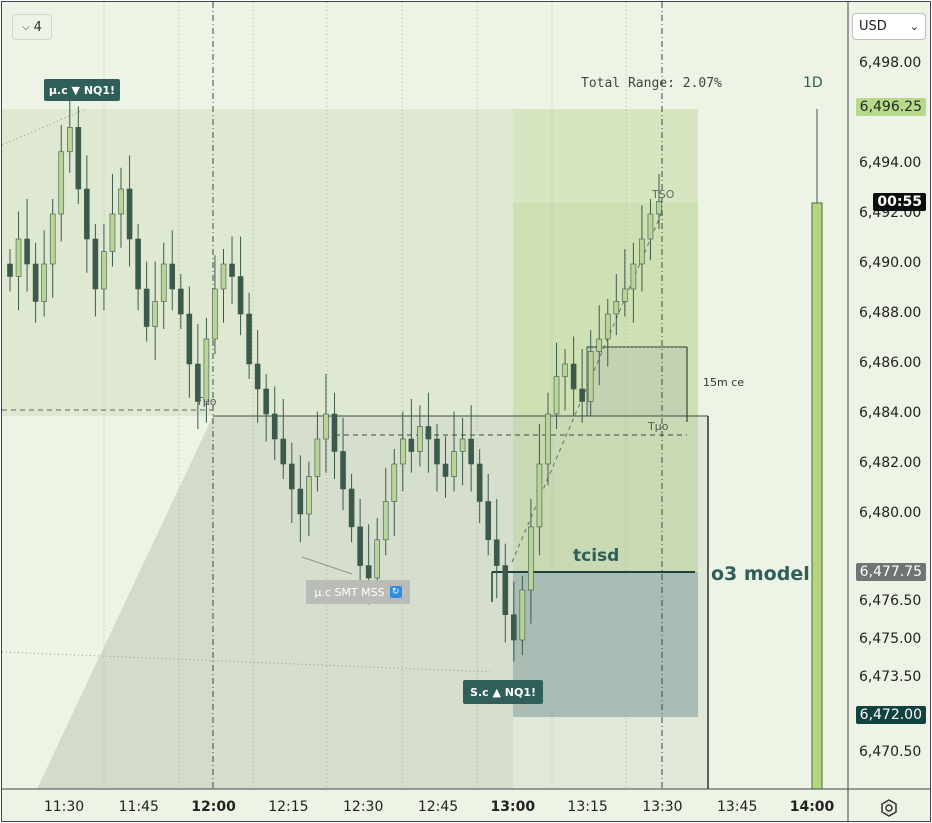 Image resolution: width=932 pixels, height=823 pixels. I want to click on price-tag-countdown: 00:55, so click(899, 202).